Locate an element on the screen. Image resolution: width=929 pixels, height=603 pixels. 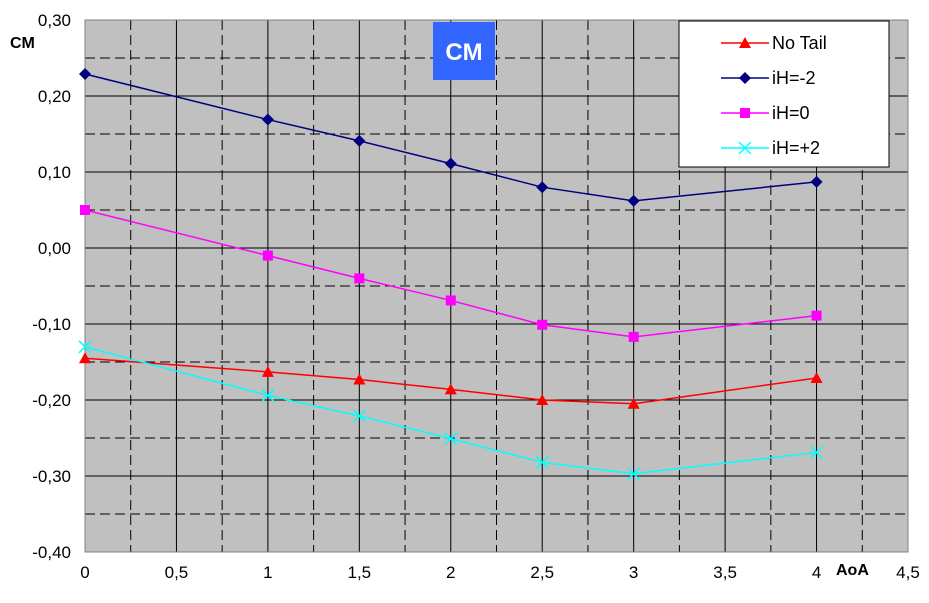
x-tick-label: 3,5 is located at coordinates (725, 572).